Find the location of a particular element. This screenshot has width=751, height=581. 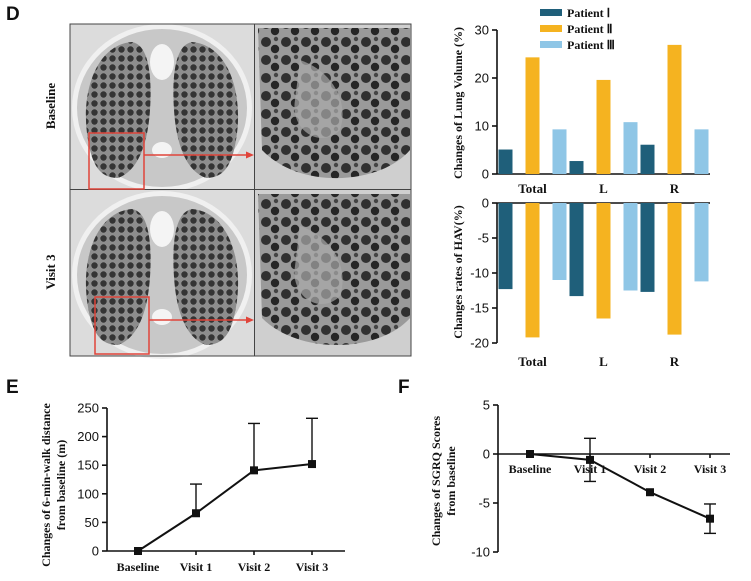

x-tick-label: Visit 1 is located at coordinates (196, 567).